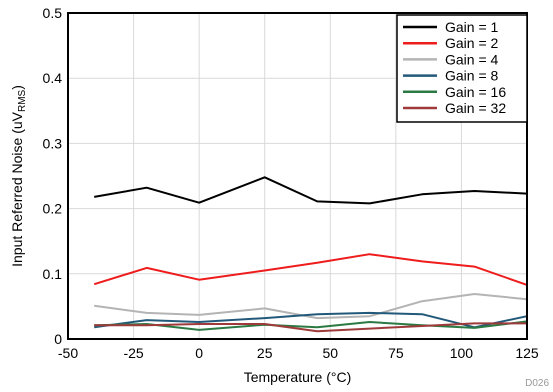  What do you see at coordinates (472, 27) in the screenshot?
I see `legend-entry-label: Gain = 1` at bounding box center [472, 27].